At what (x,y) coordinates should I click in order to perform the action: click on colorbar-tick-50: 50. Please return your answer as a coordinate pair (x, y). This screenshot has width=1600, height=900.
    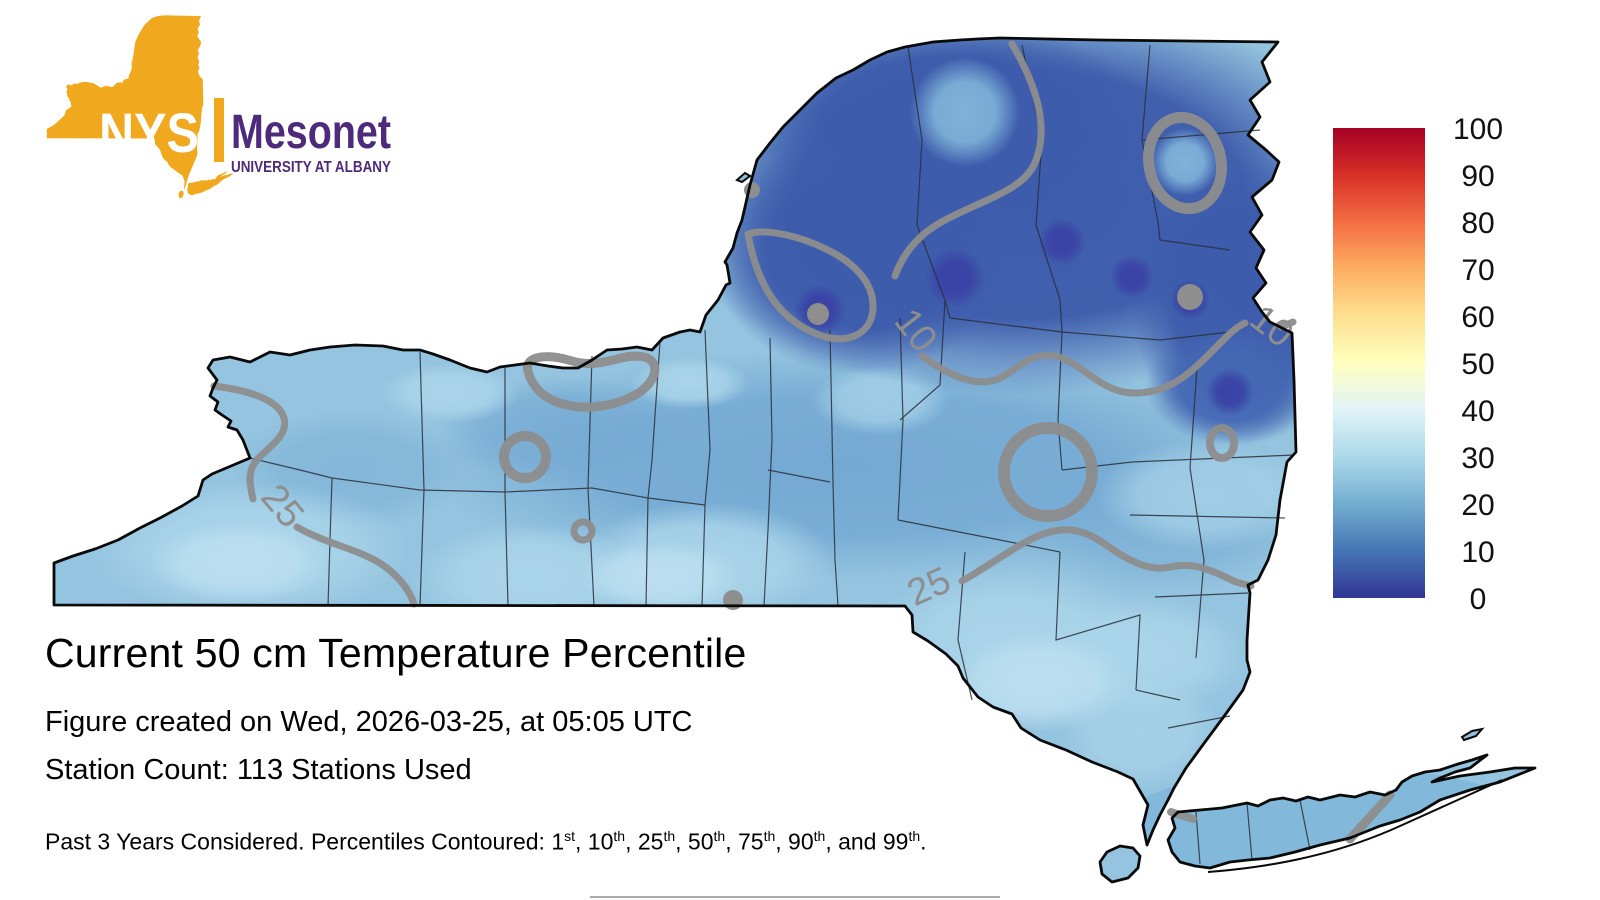
    Looking at the image, I should click on (1477, 364).